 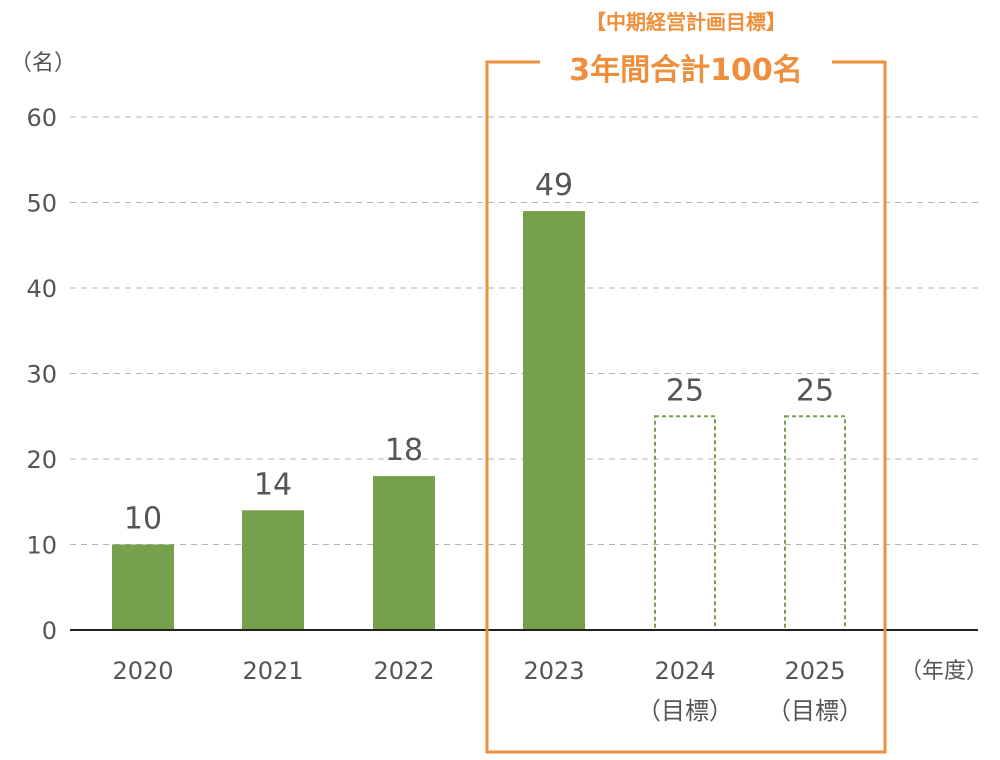 I want to click on y-tick-label: 20, so click(x=41, y=460).